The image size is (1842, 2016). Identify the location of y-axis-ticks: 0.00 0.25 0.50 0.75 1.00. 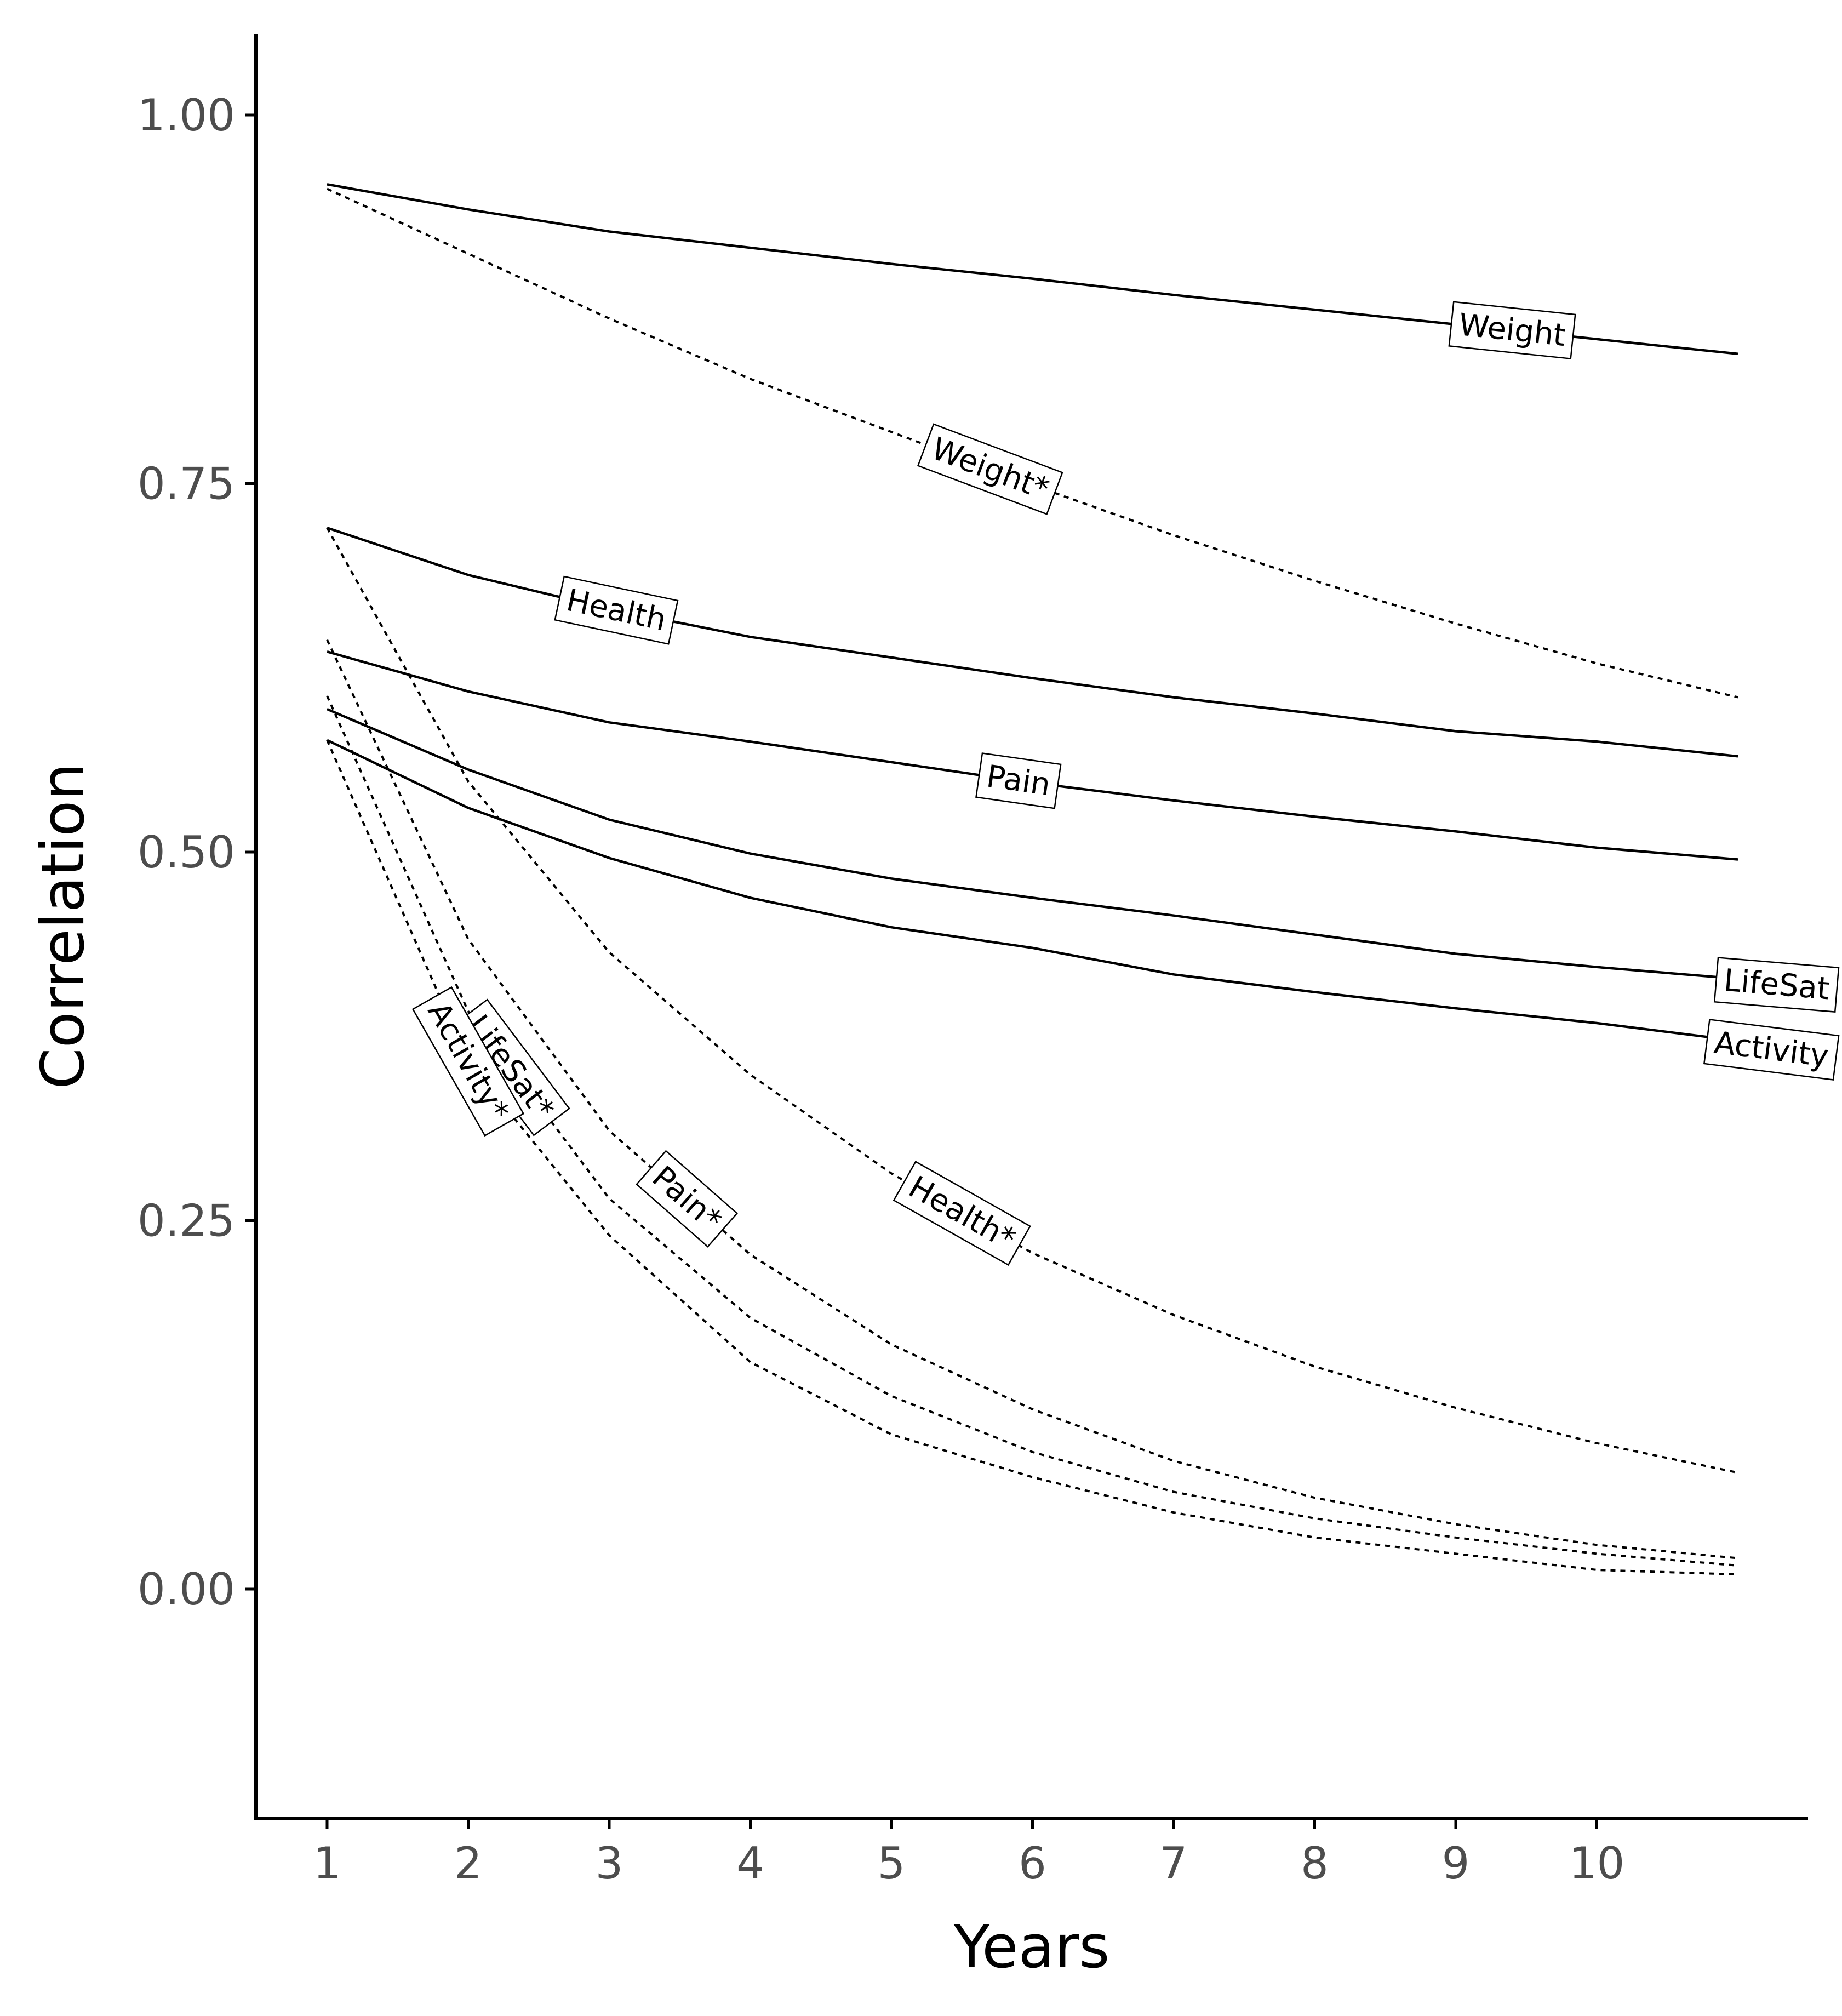
(197, 852).